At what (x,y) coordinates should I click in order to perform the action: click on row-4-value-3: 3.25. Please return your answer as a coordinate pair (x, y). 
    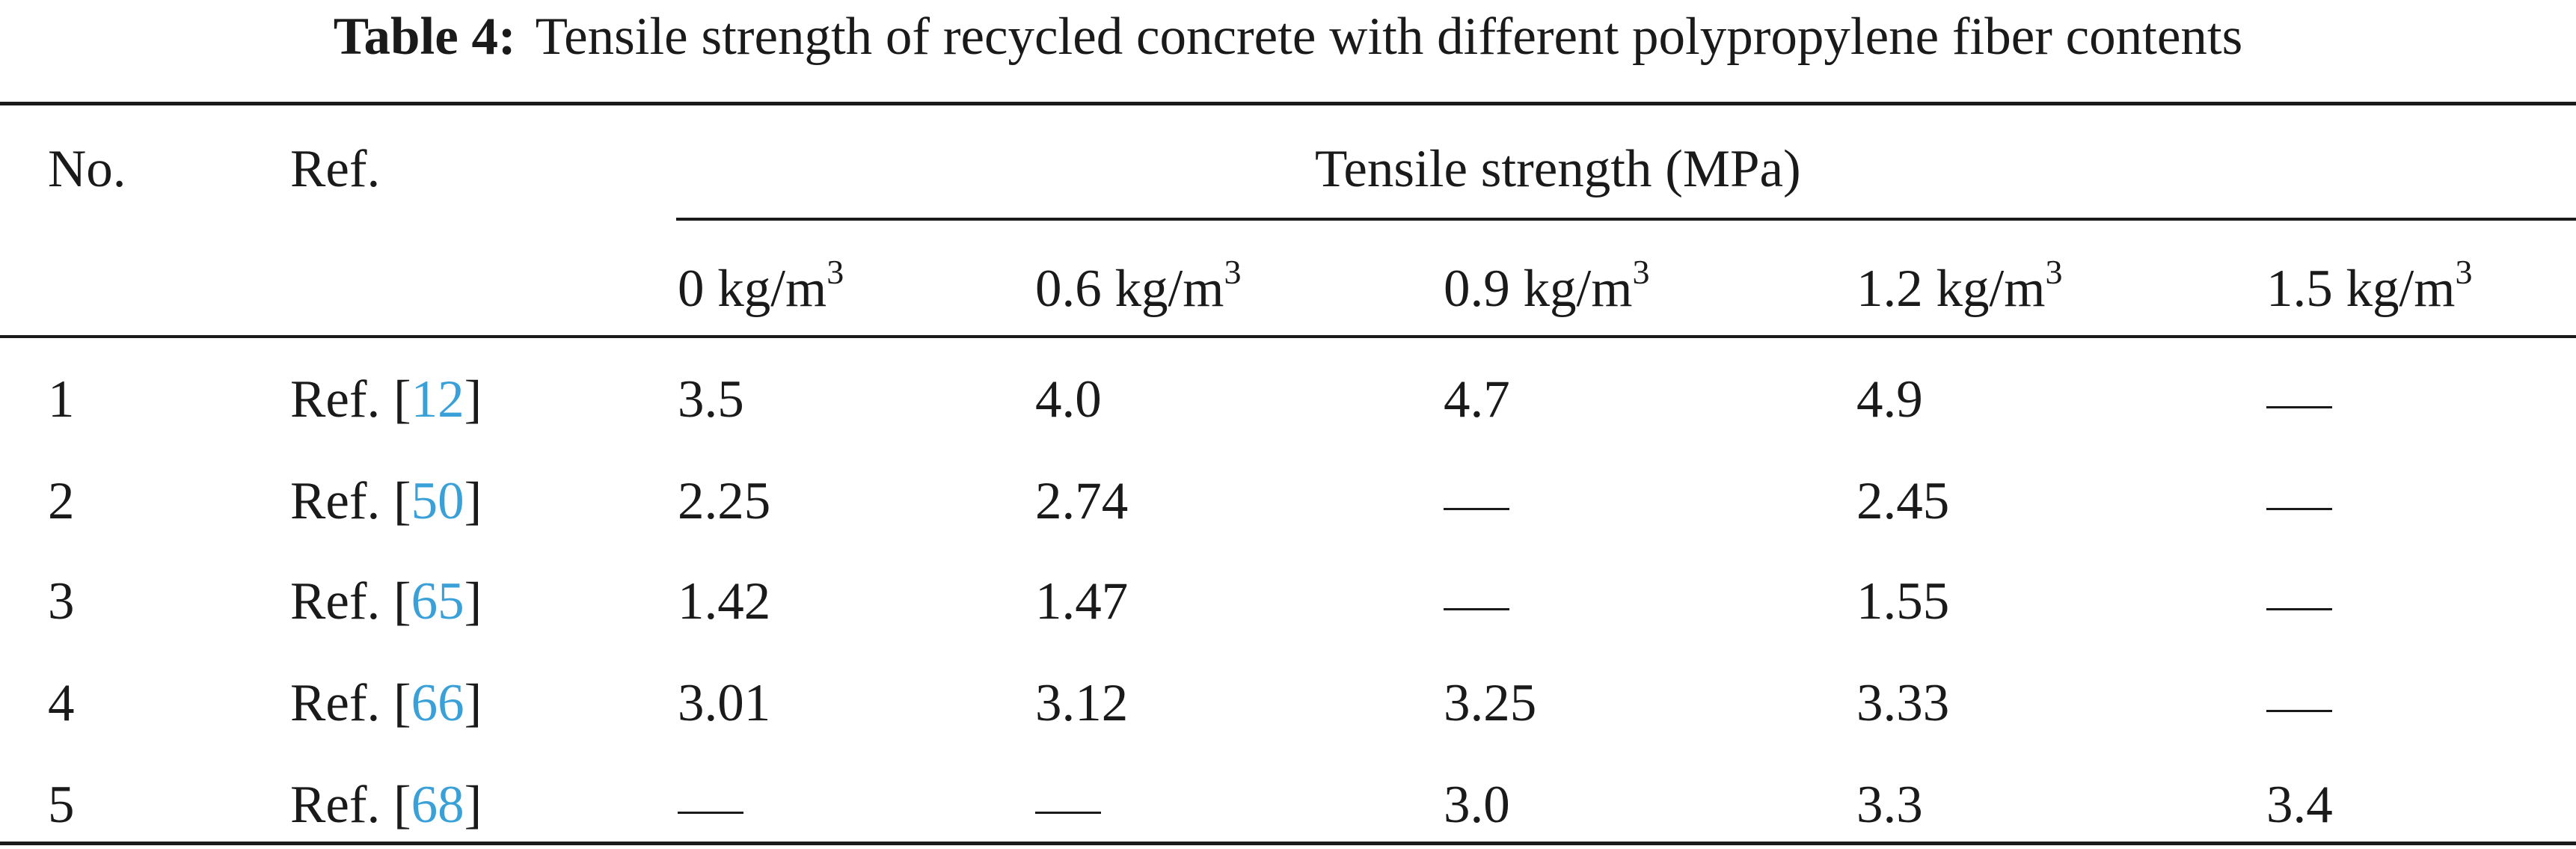
    Looking at the image, I should click on (1490, 703).